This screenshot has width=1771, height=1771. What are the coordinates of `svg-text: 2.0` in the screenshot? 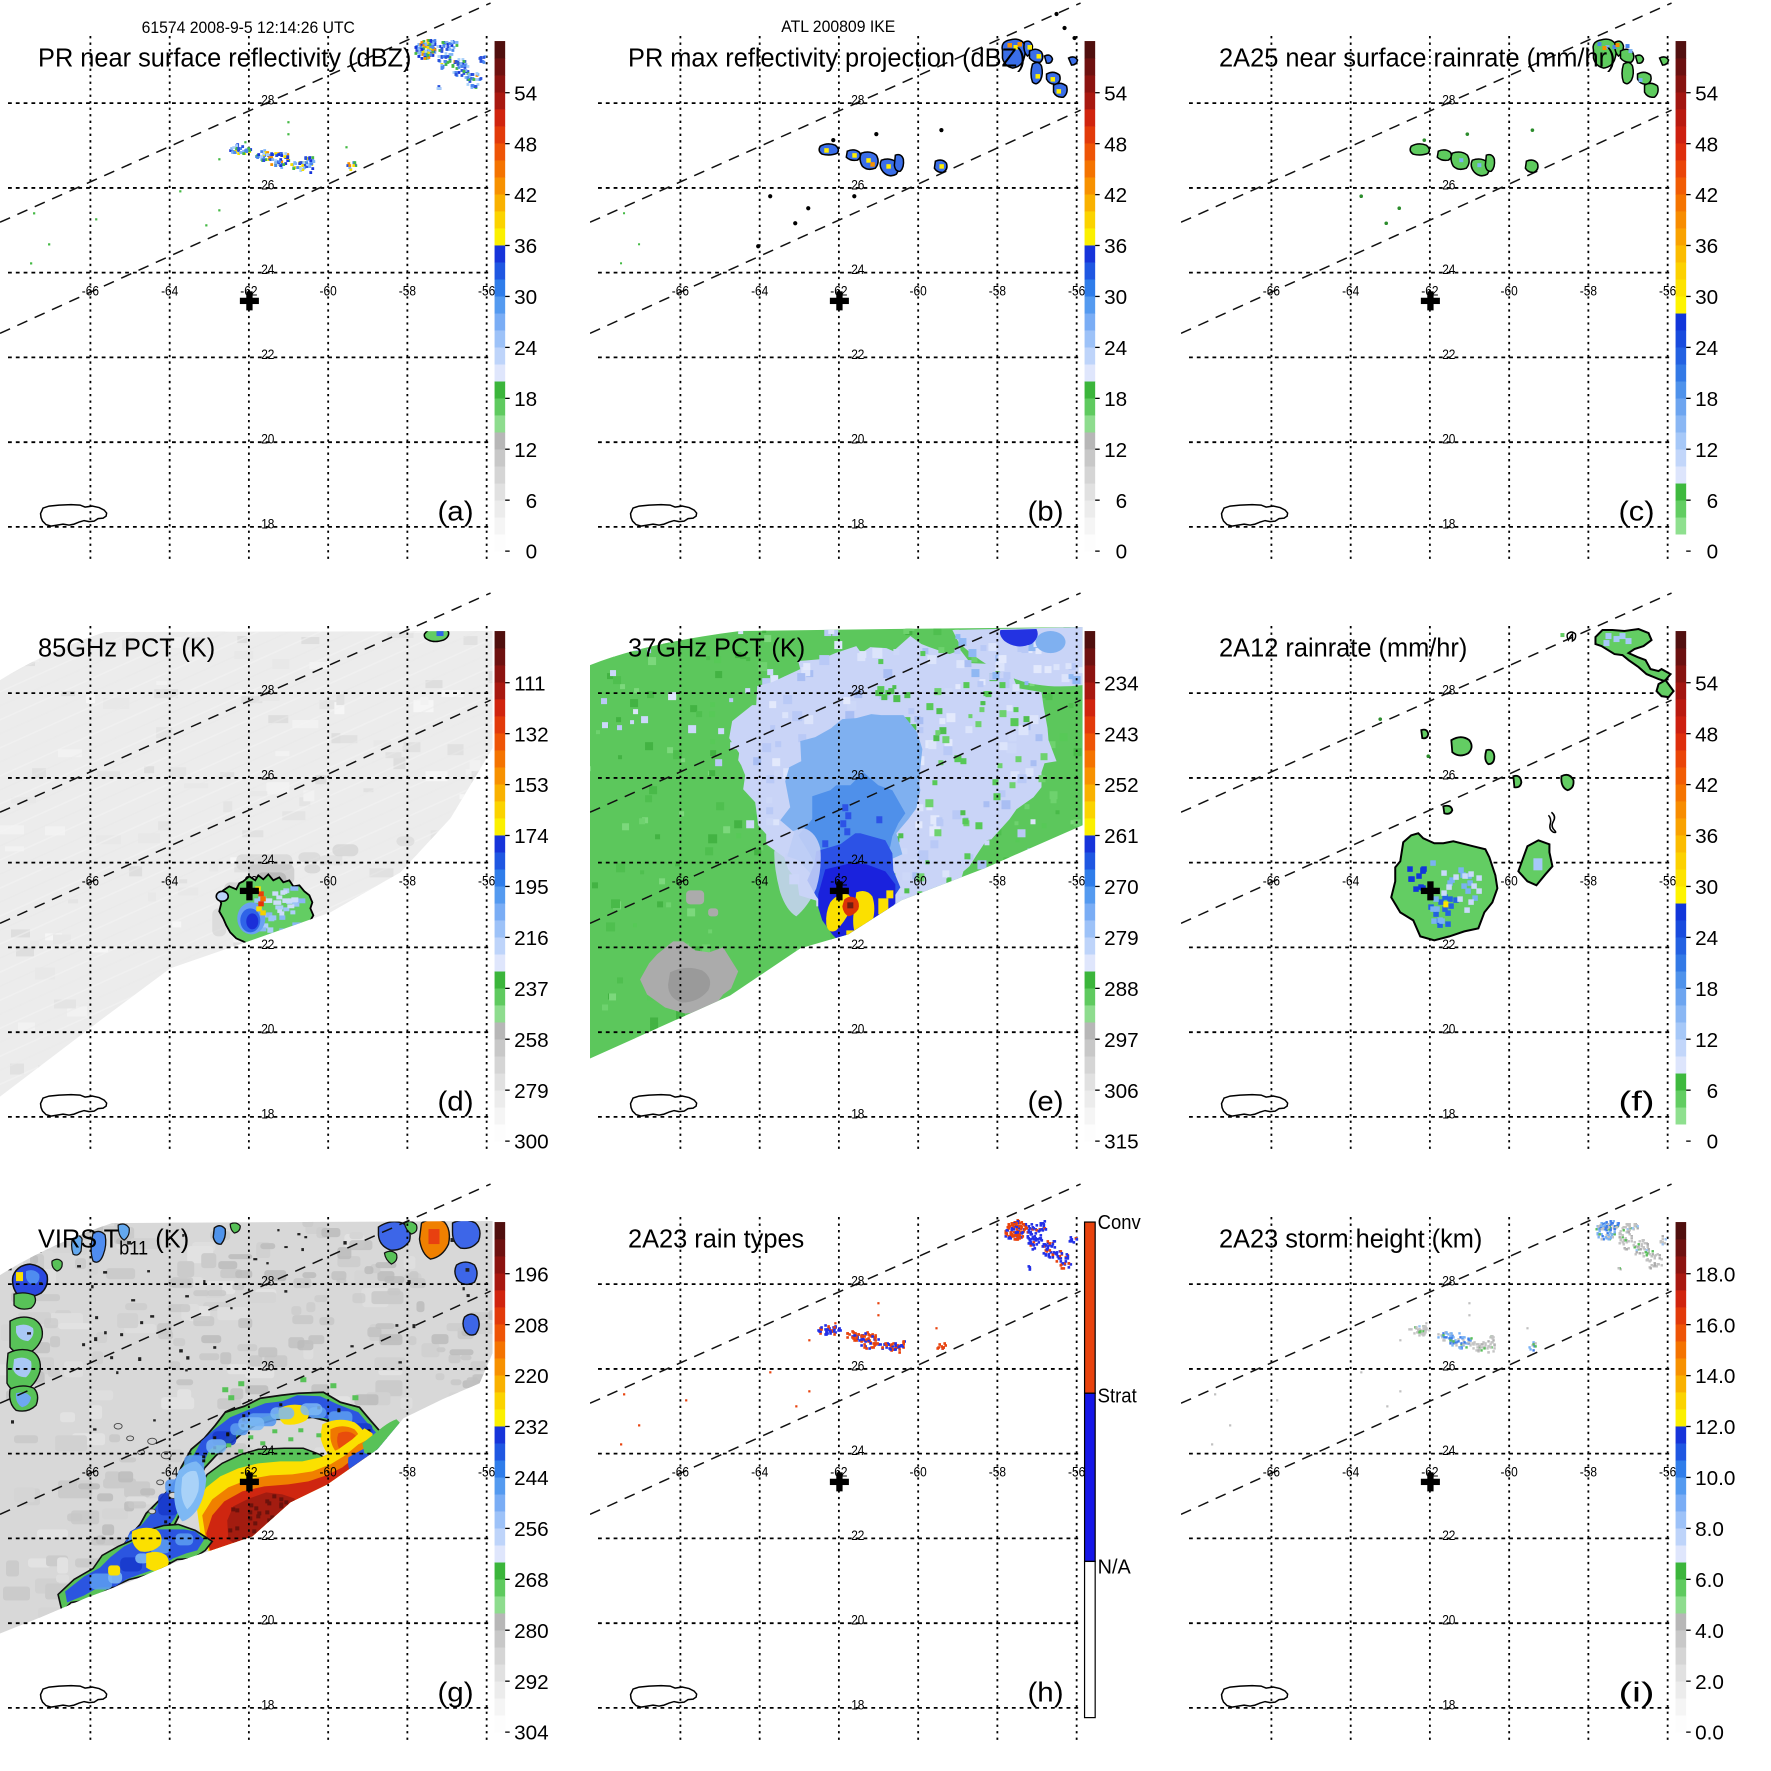 It's located at (1709, 1681).